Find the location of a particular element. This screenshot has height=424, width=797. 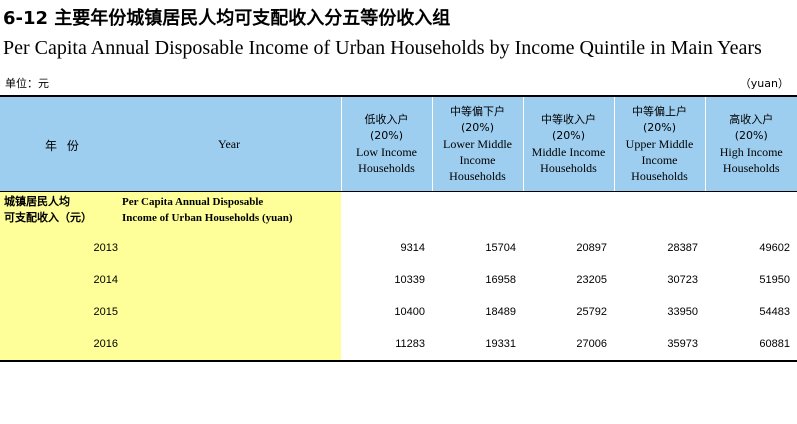

year-cell: 2015 is located at coordinates (170, 312).